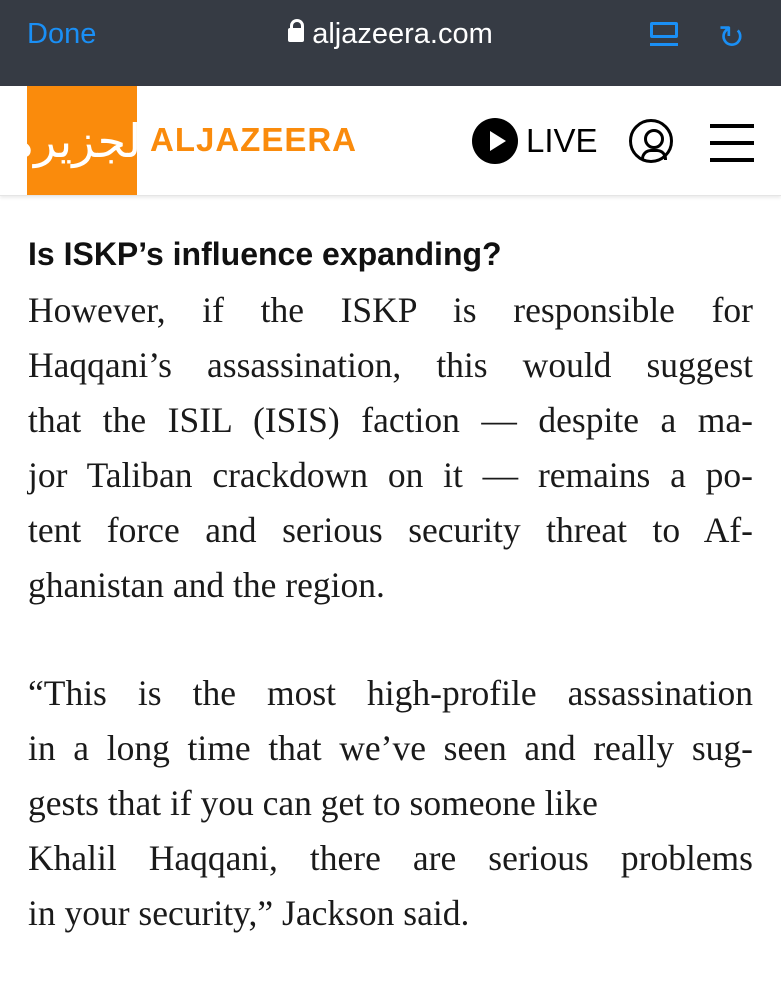 Image resolution: width=781 pixels, height=1000 pixels. I want to click on reader-view-icon, so click(664, 39).